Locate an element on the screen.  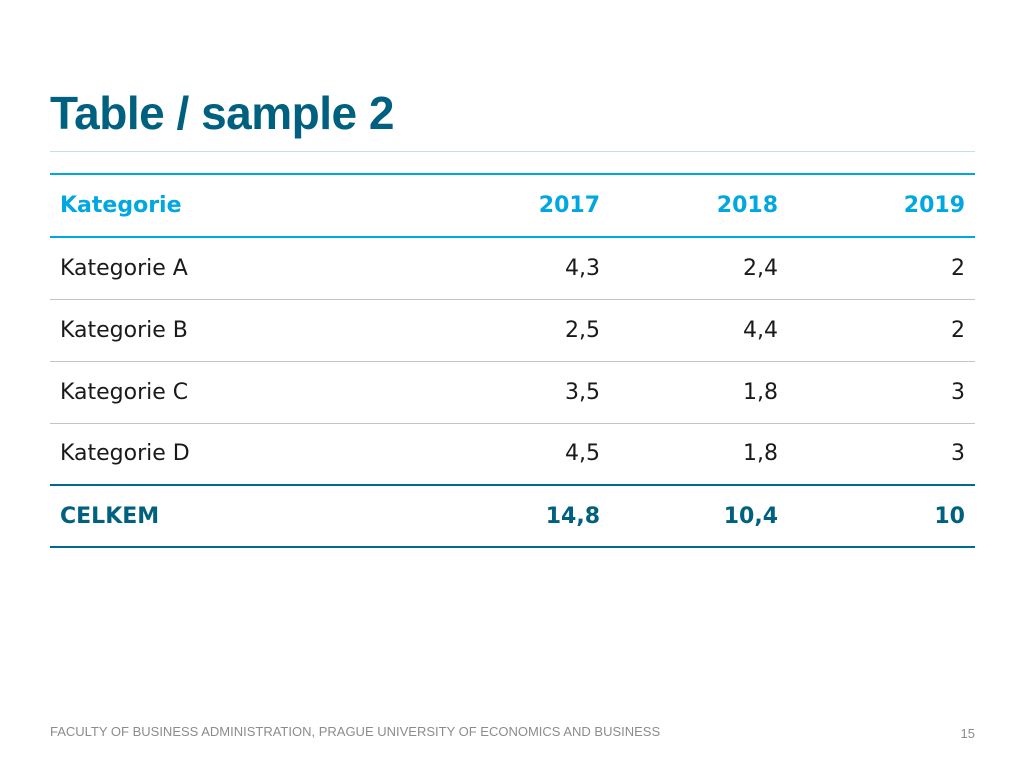
cell-value: 2,4 is located at coordinates (699, 268).